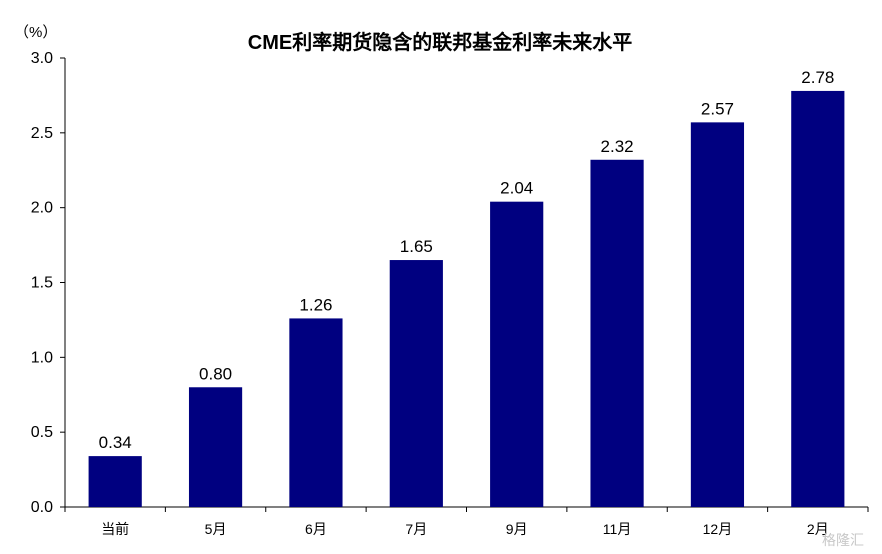 The height and width of the screenshot is (554, 882). What do you see at coordinates (42, 133) in the screenshot?
I see `y-tick-label: 2.5` at bounding box center [42, 133].